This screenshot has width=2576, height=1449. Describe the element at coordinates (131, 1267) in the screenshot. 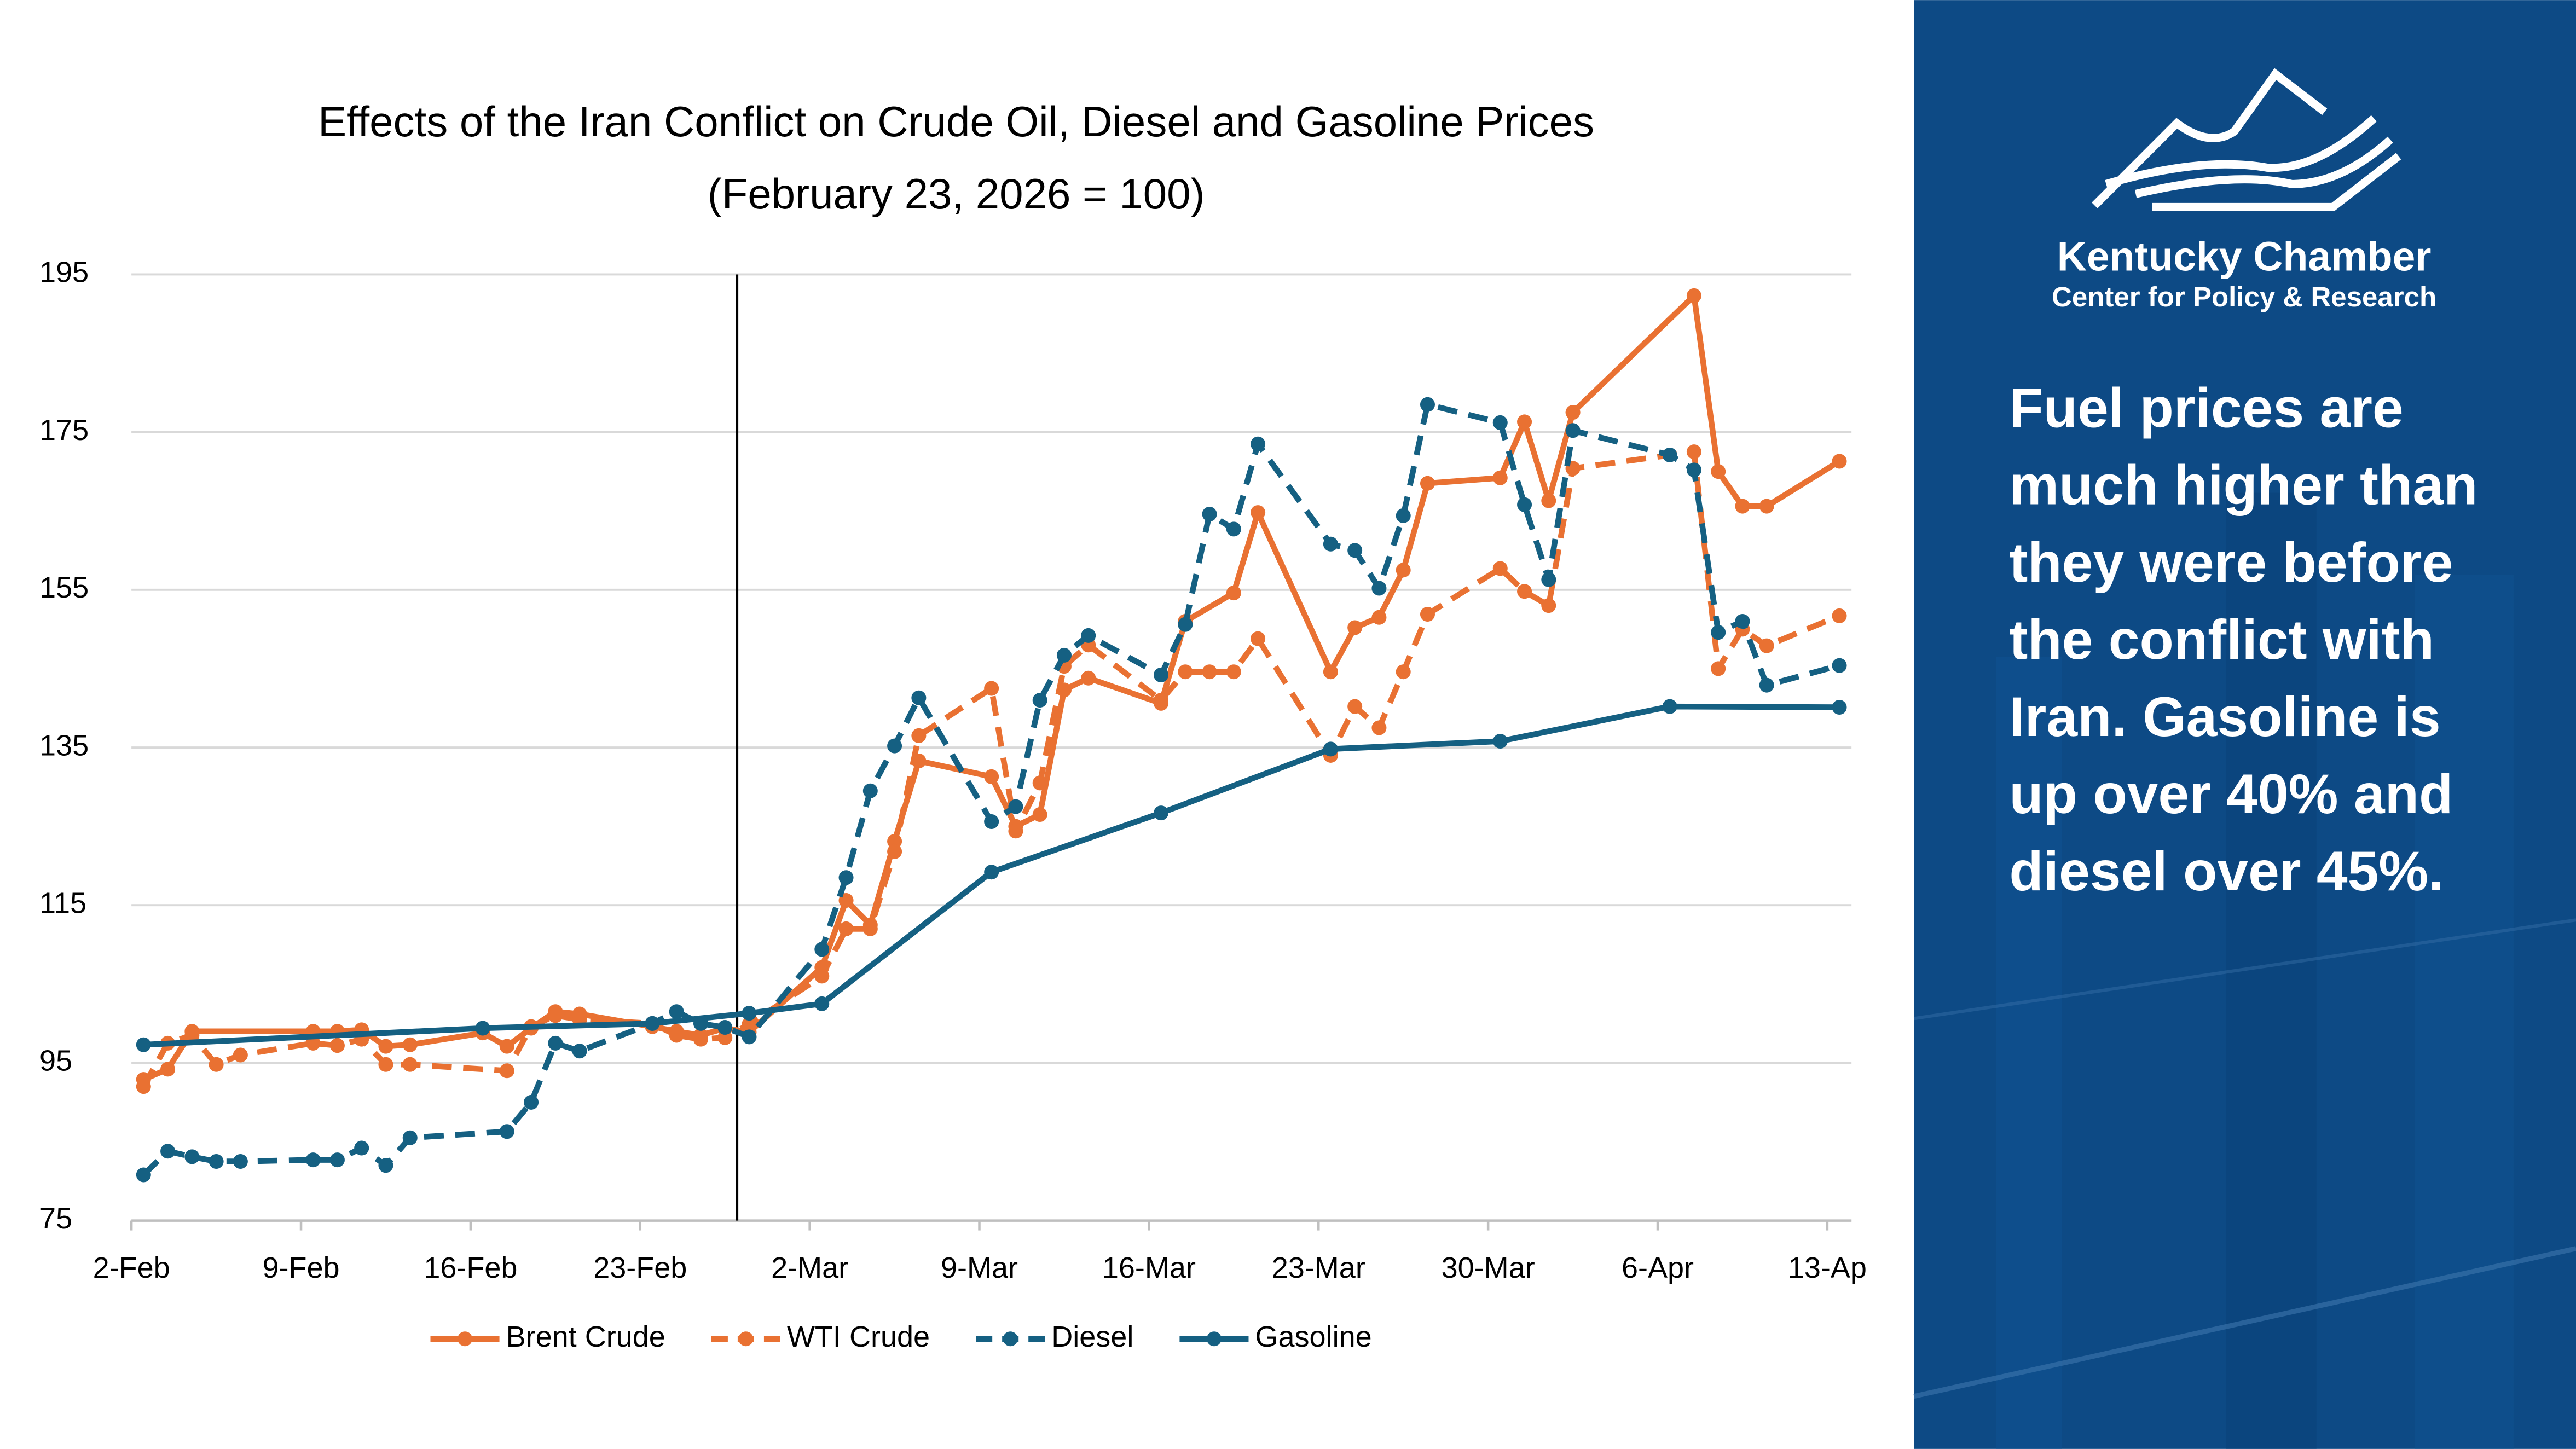

I see `x-tick-label: 2-Feb` at that location.